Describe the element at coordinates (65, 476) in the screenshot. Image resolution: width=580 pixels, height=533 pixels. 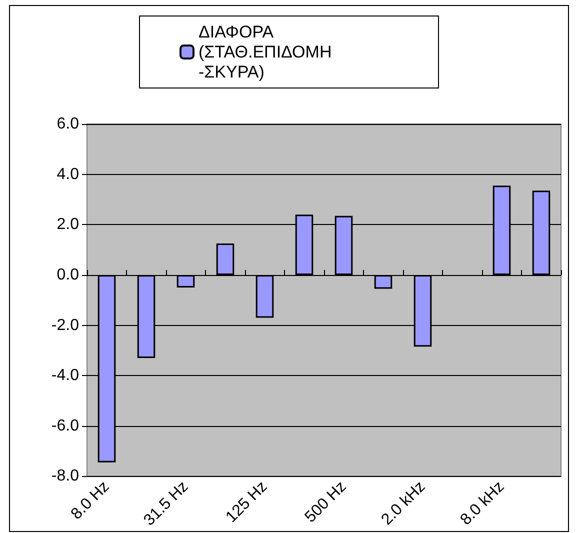
I see `y-tick-label: -8.0` at that location.